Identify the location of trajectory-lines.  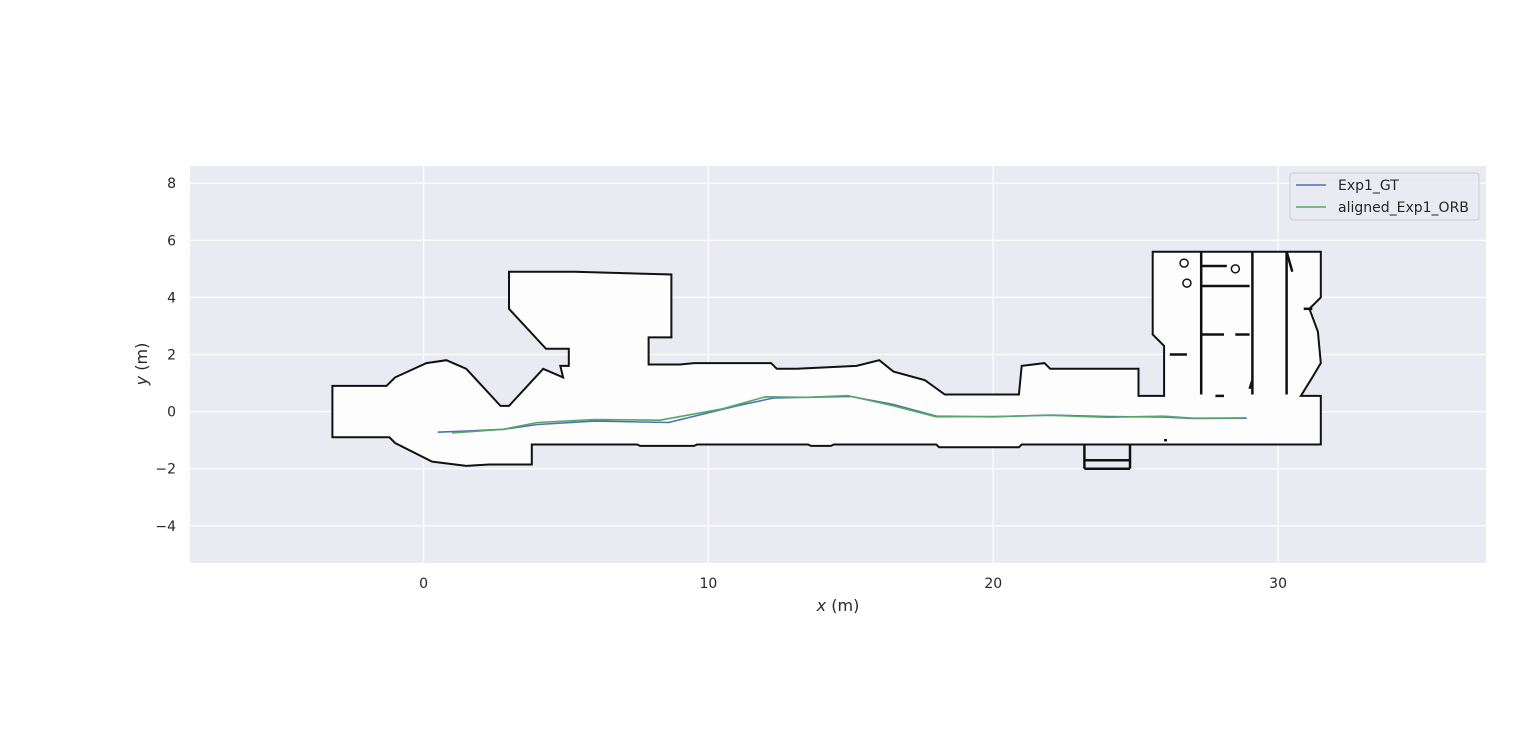
(842, 414).